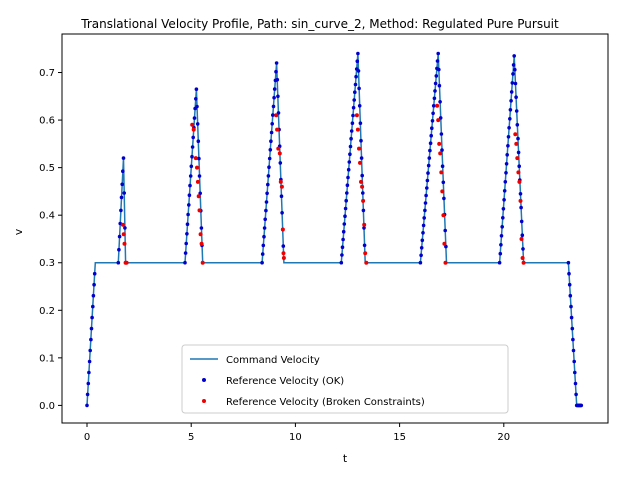 This screenshot has width=640, height=480. I want to click on legend-ok-label: Reference Velocity (OK), so click(285, 381).